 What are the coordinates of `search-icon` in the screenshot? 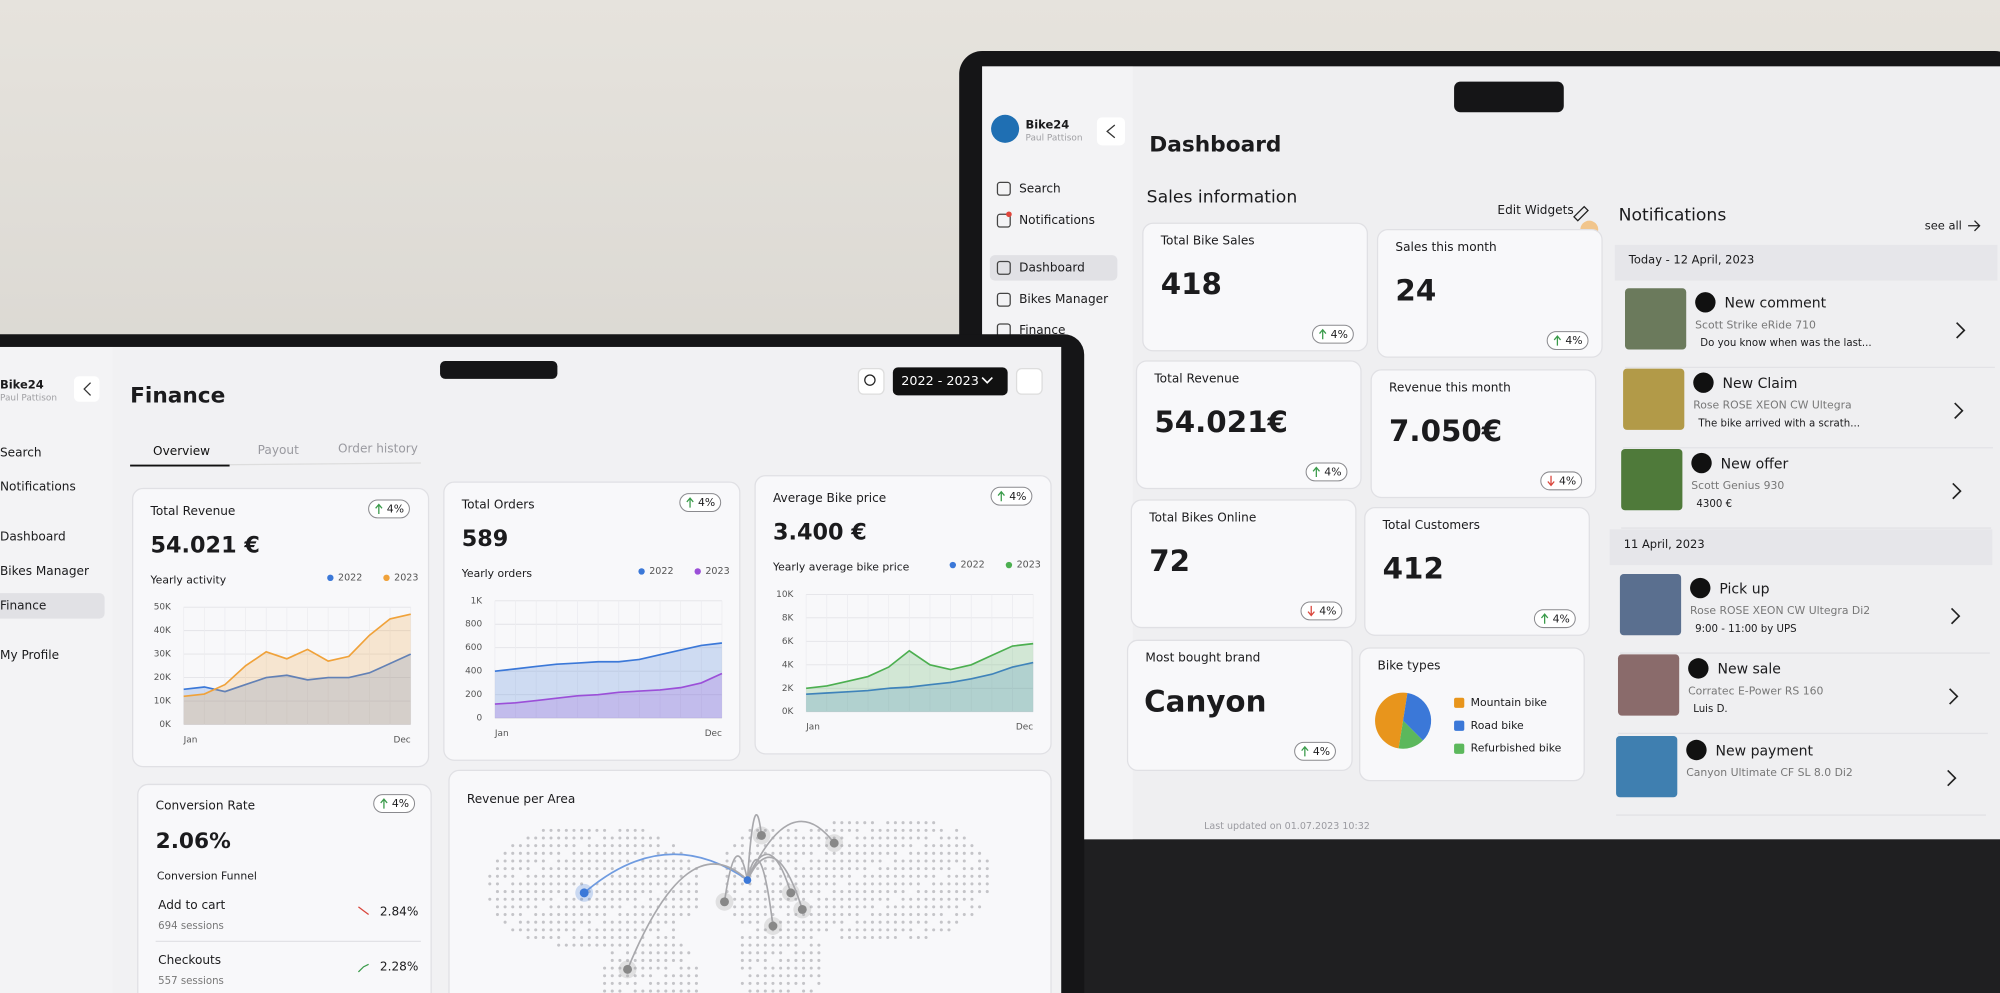 It's located at (870, 380).